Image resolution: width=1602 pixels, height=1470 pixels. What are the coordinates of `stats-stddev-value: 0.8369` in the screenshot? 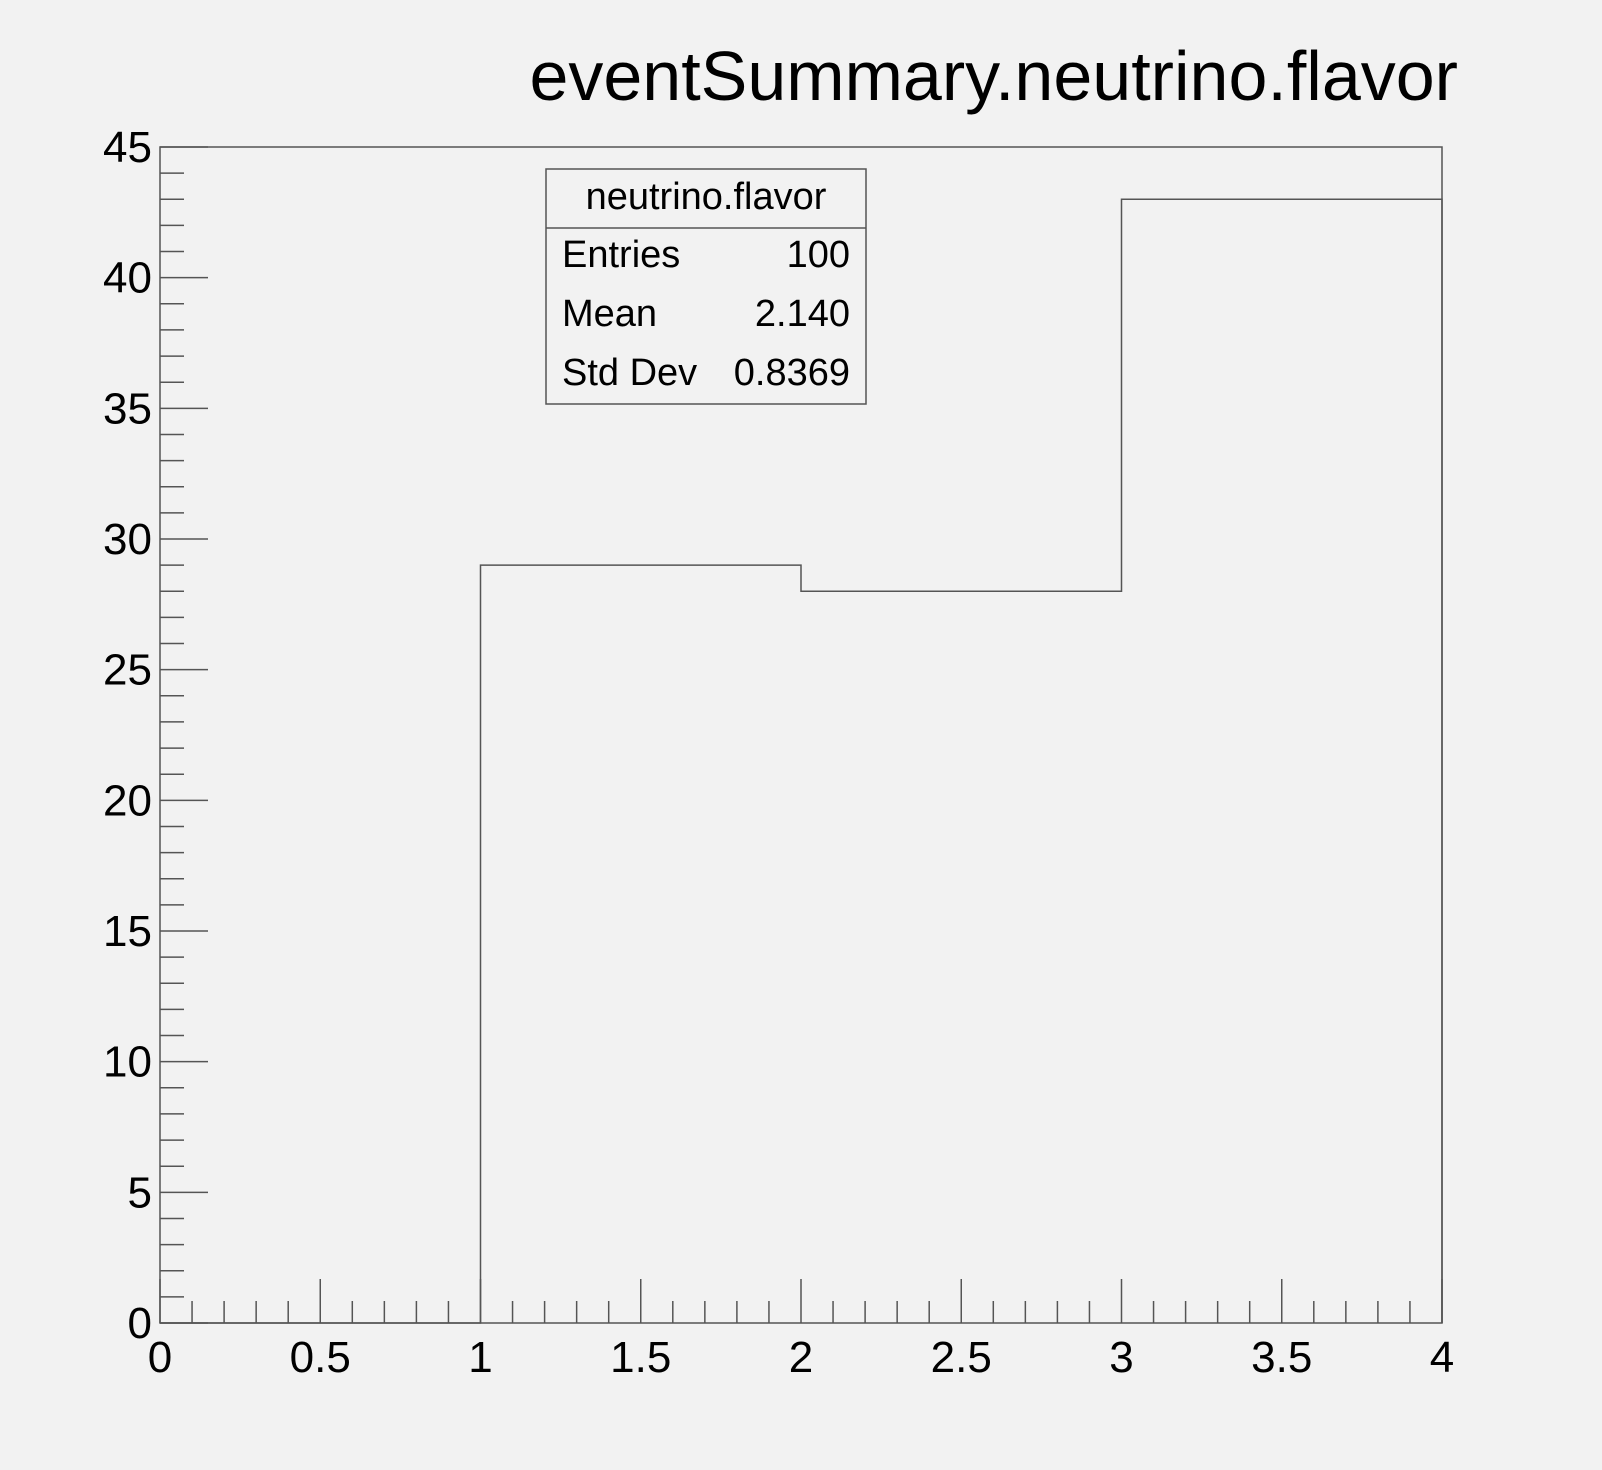 It's located at (792, 373).